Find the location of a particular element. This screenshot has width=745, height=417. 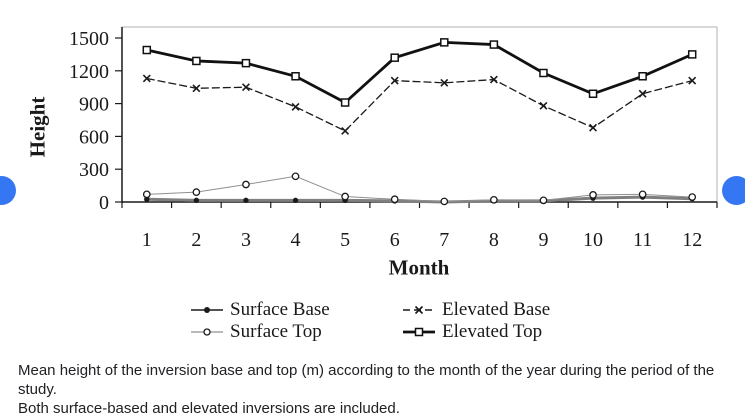

svg-text: 3 is located at coordinates (246, 240).